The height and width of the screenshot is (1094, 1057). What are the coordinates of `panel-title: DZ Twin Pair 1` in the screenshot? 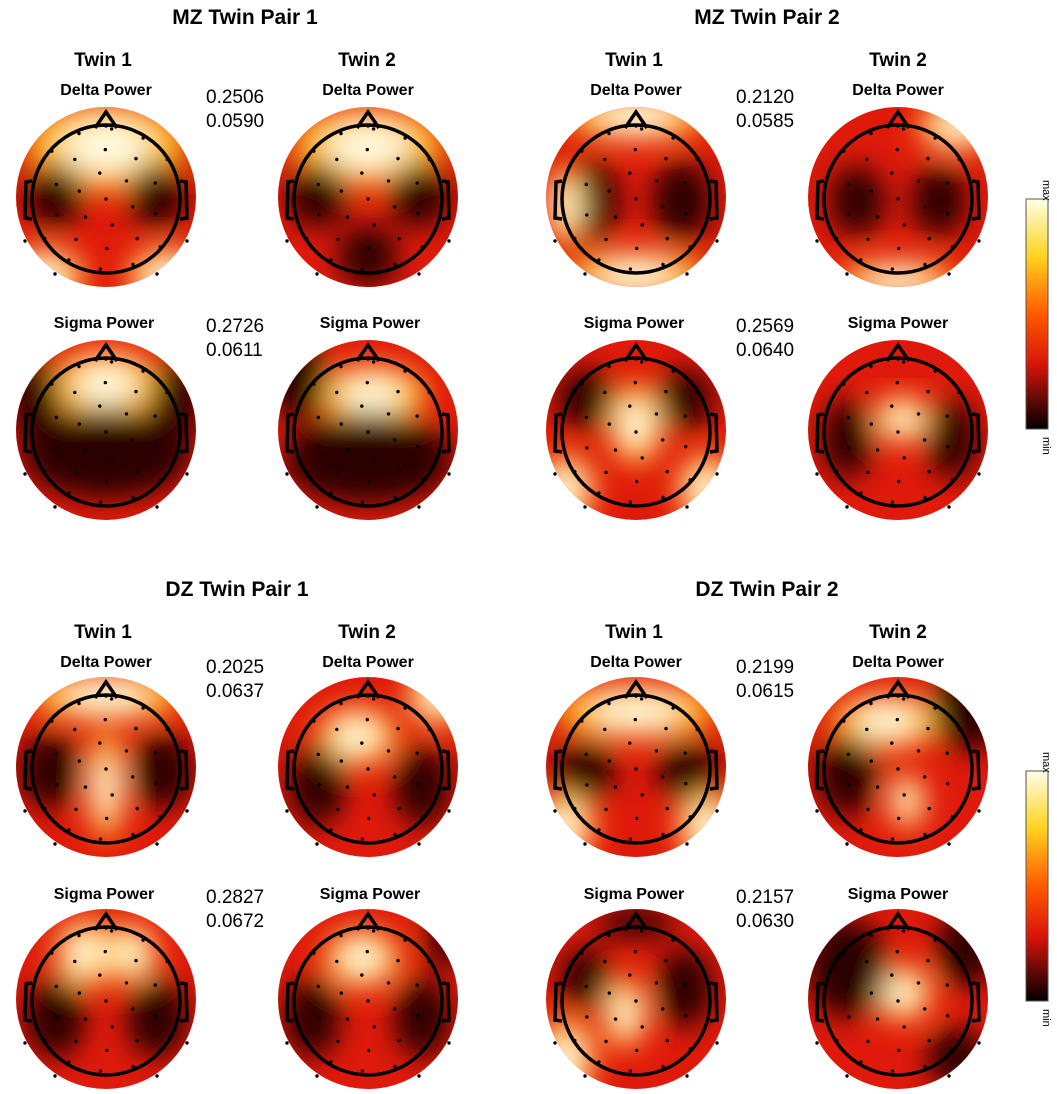 It's located at (237, 589).